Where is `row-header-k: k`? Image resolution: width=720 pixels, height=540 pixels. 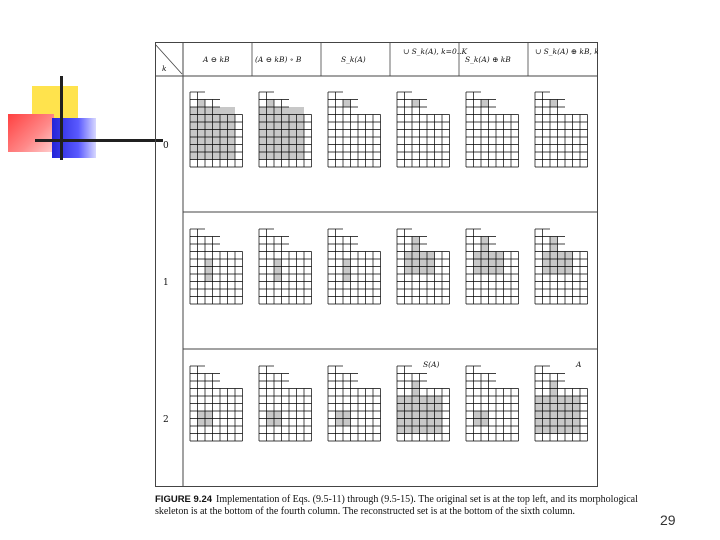 row-header-k: k is located at coordinates (164, 68).